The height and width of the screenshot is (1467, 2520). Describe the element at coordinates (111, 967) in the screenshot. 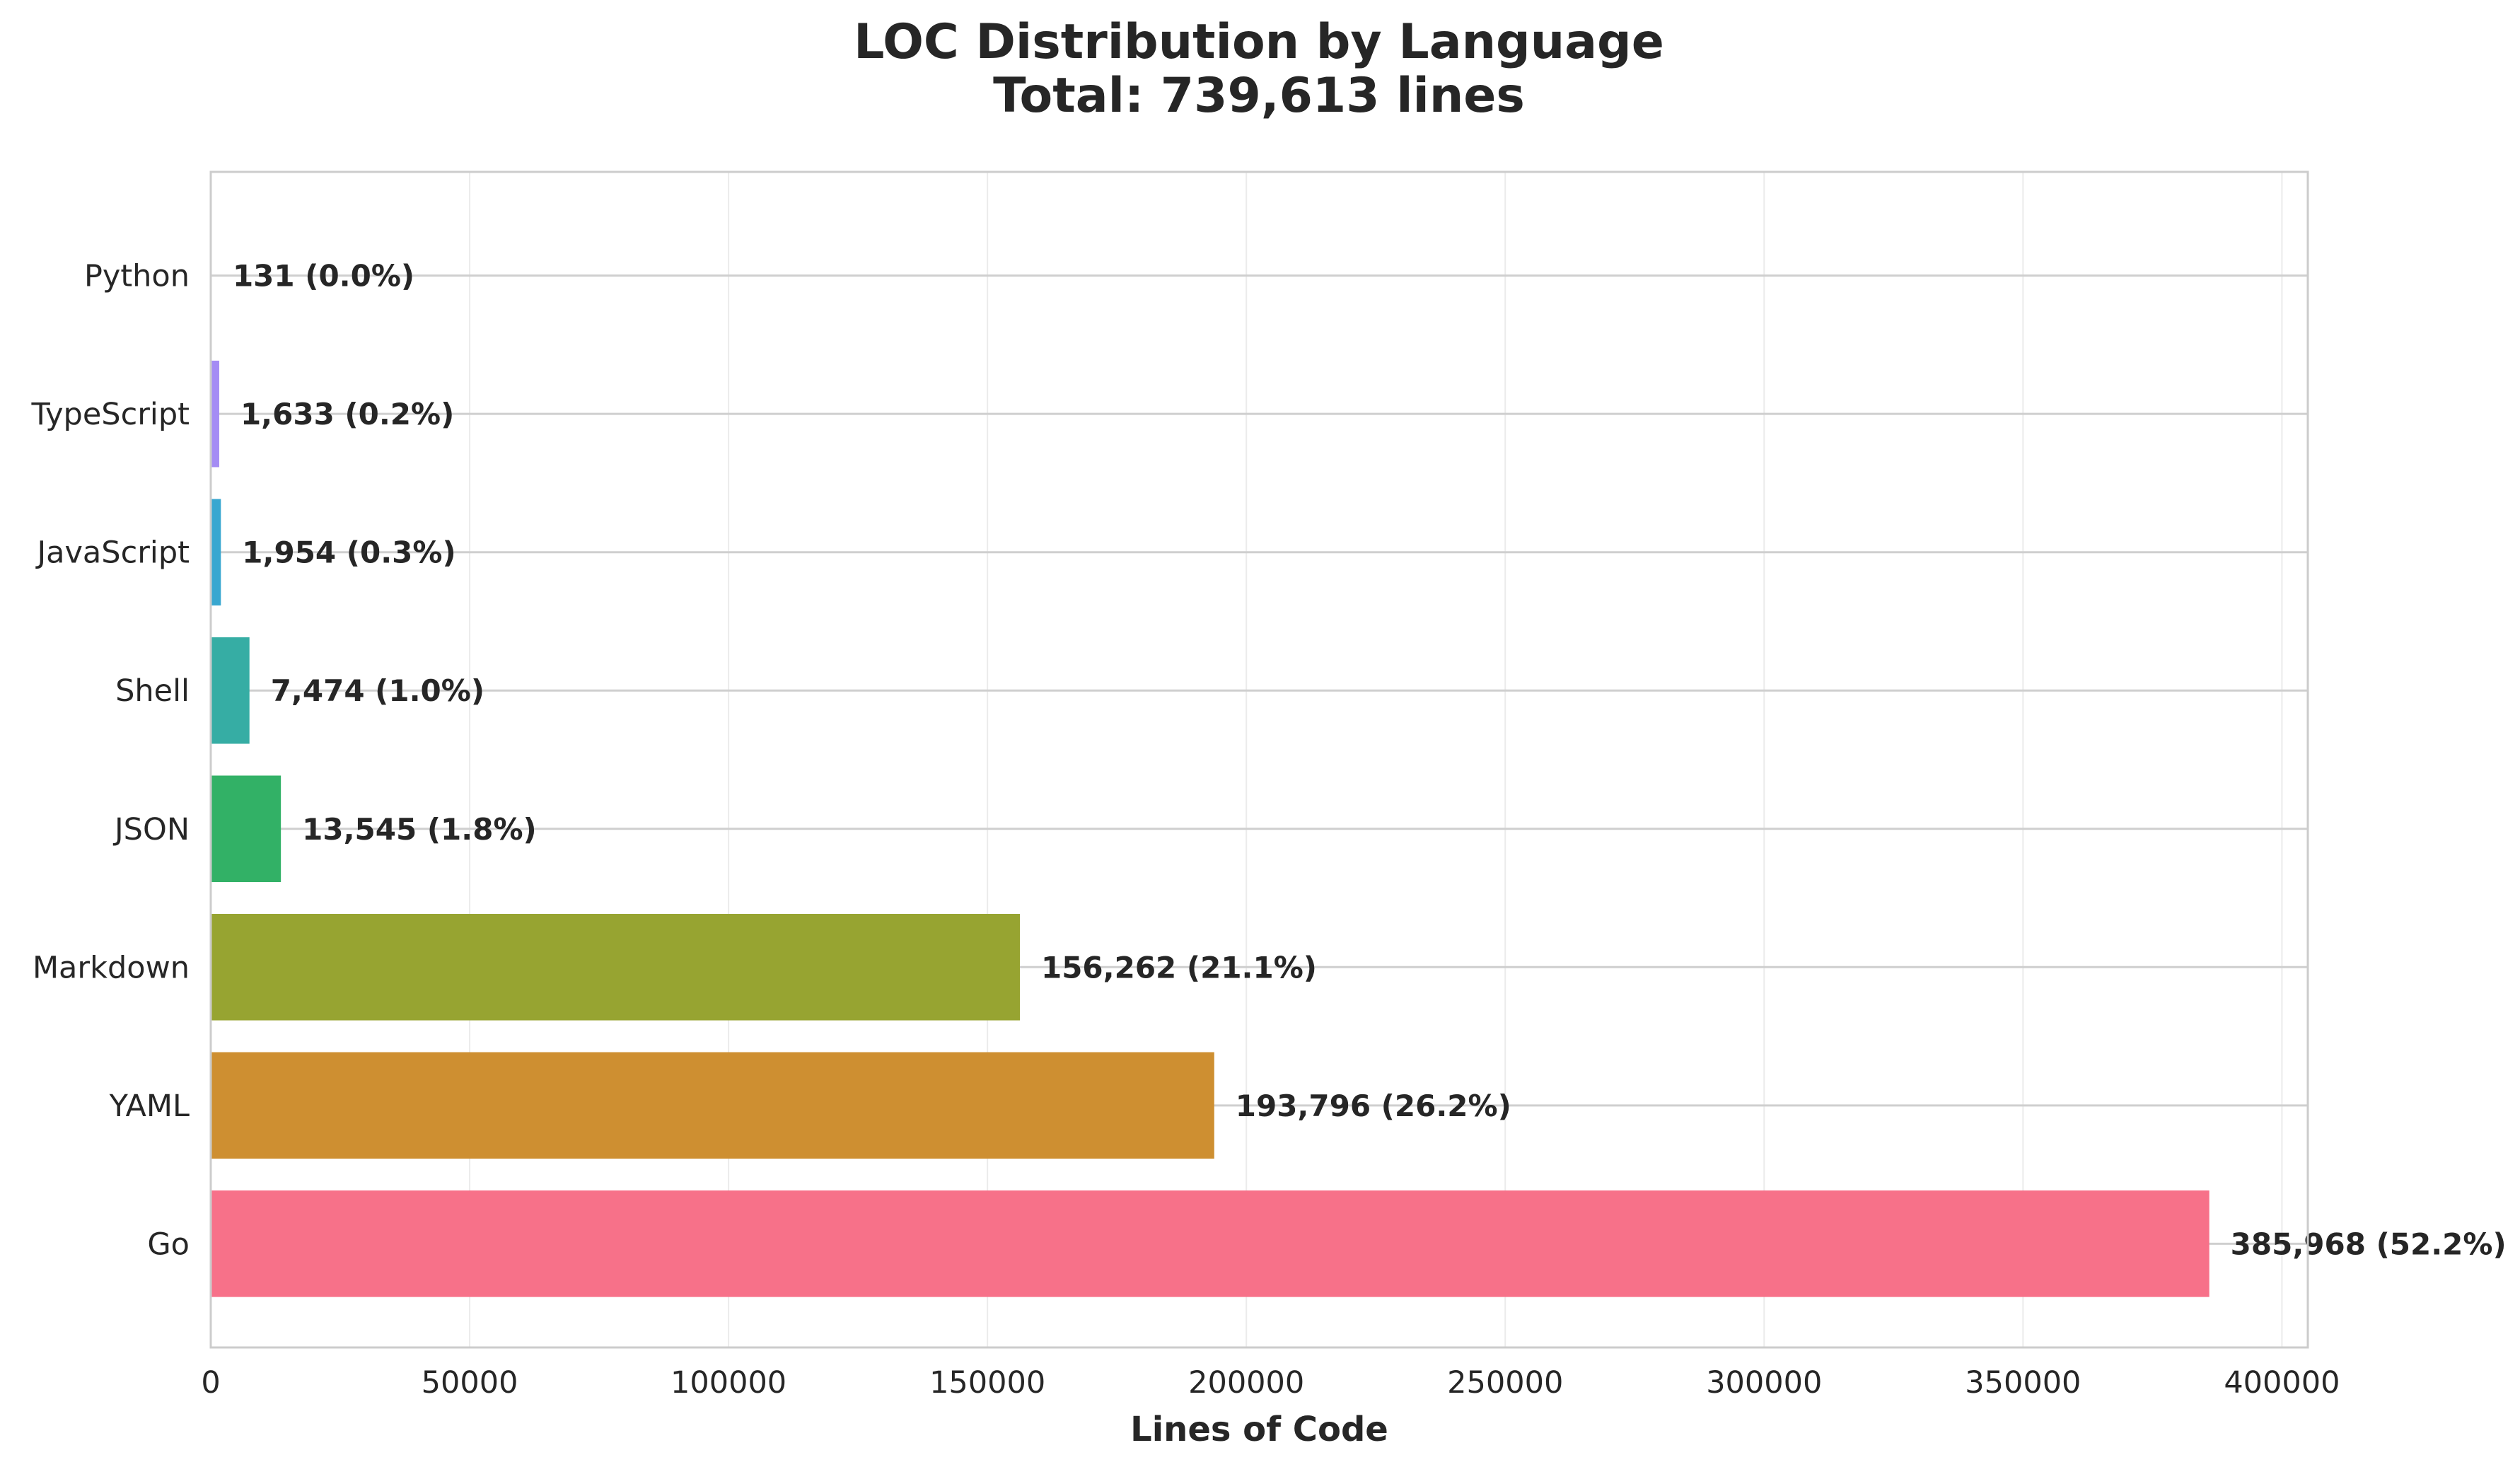

I see `y-tick-label: Markdown` at that location.